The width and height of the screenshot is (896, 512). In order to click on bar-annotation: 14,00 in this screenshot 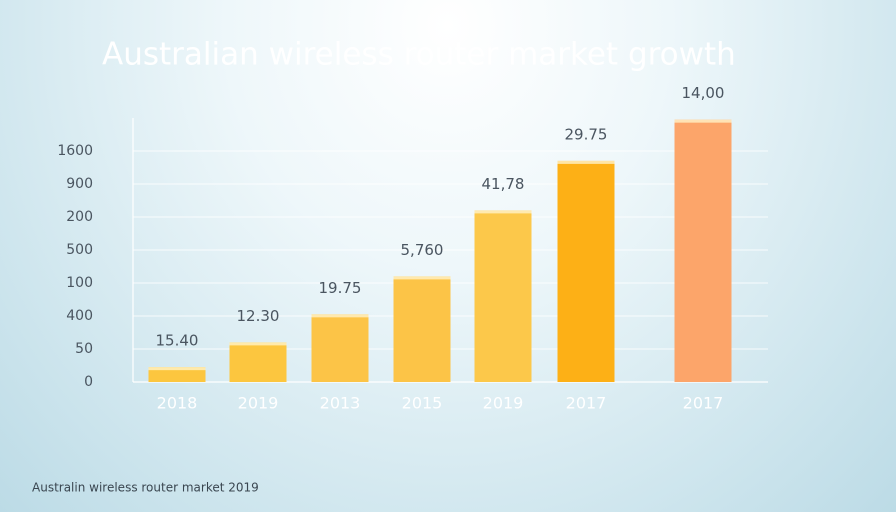, I will do `click(703, 93)`.